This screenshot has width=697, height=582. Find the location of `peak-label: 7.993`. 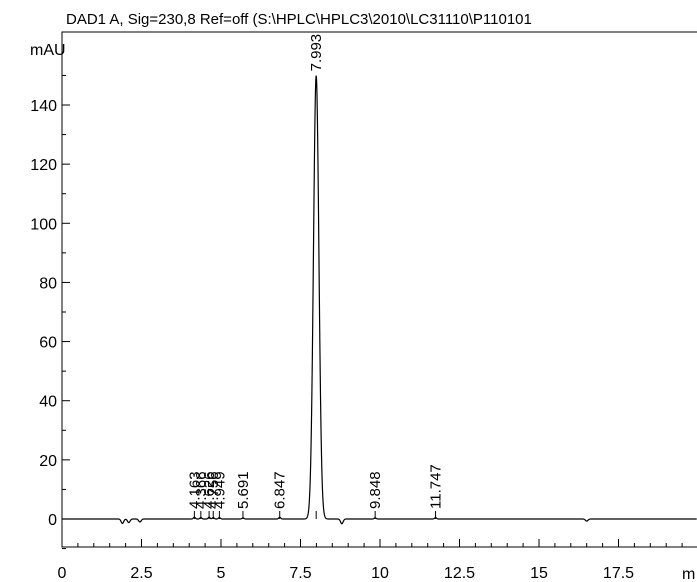

peak-label: 7.993 is located at coordinates (316, 53).